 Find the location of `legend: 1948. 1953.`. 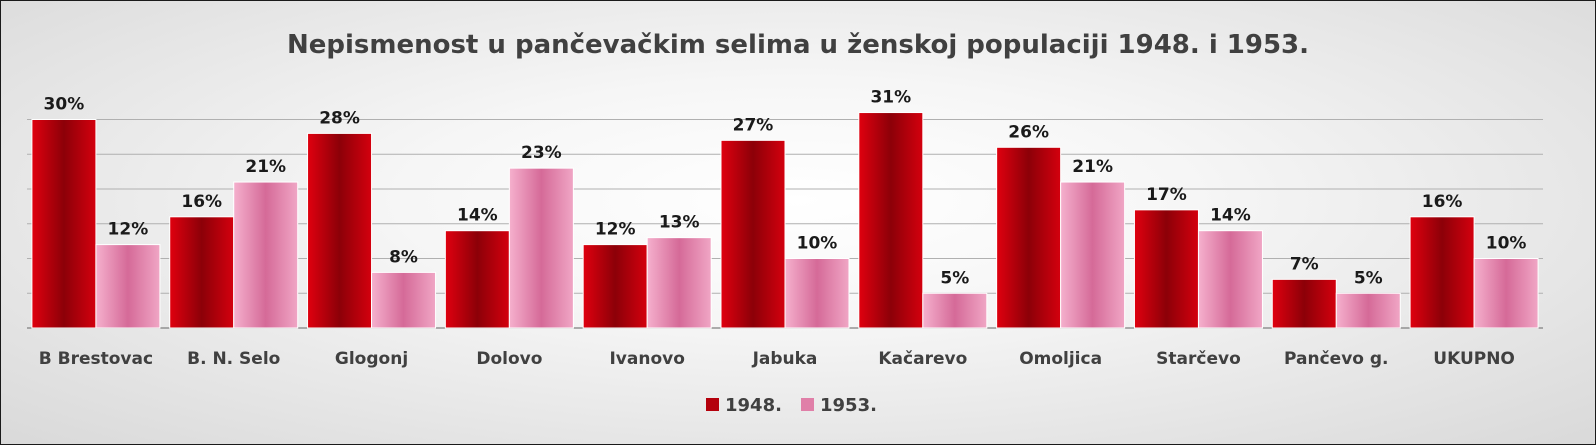

legend: 1948. 1953. is located at coordinates (791, 405).